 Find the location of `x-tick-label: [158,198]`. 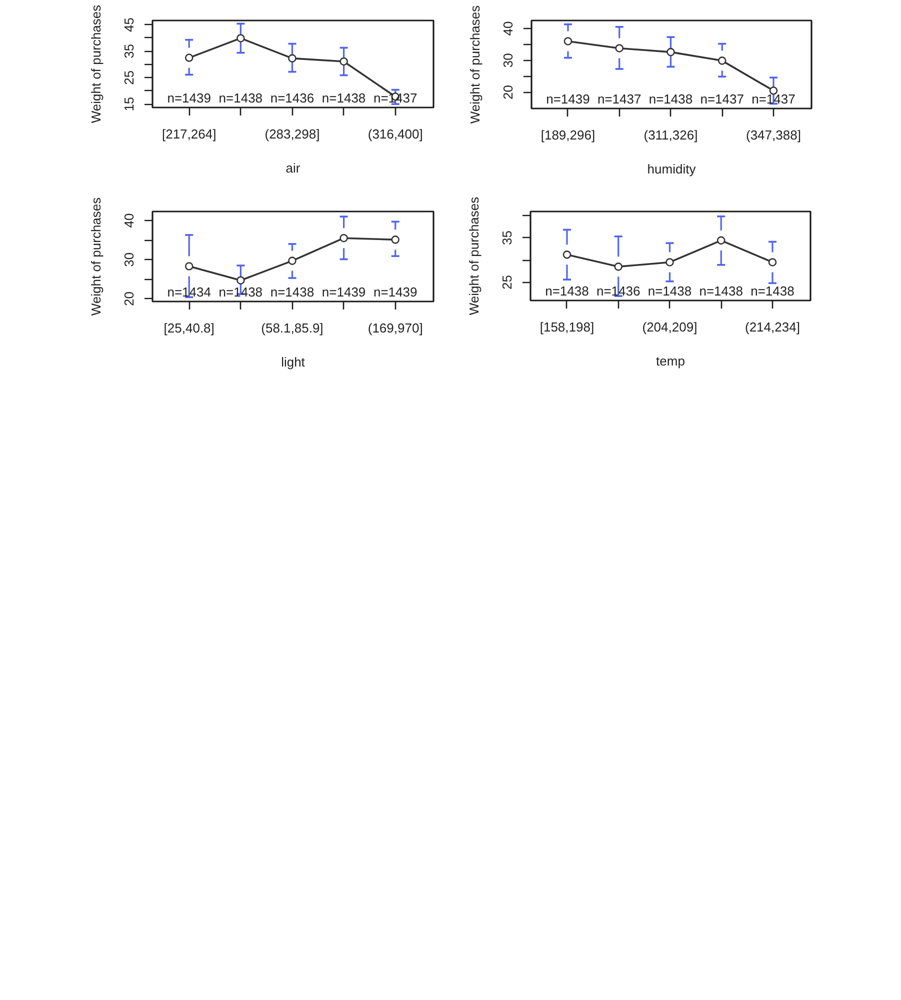

x-tick-label: [158,198] is located at coordinates (567, 327).